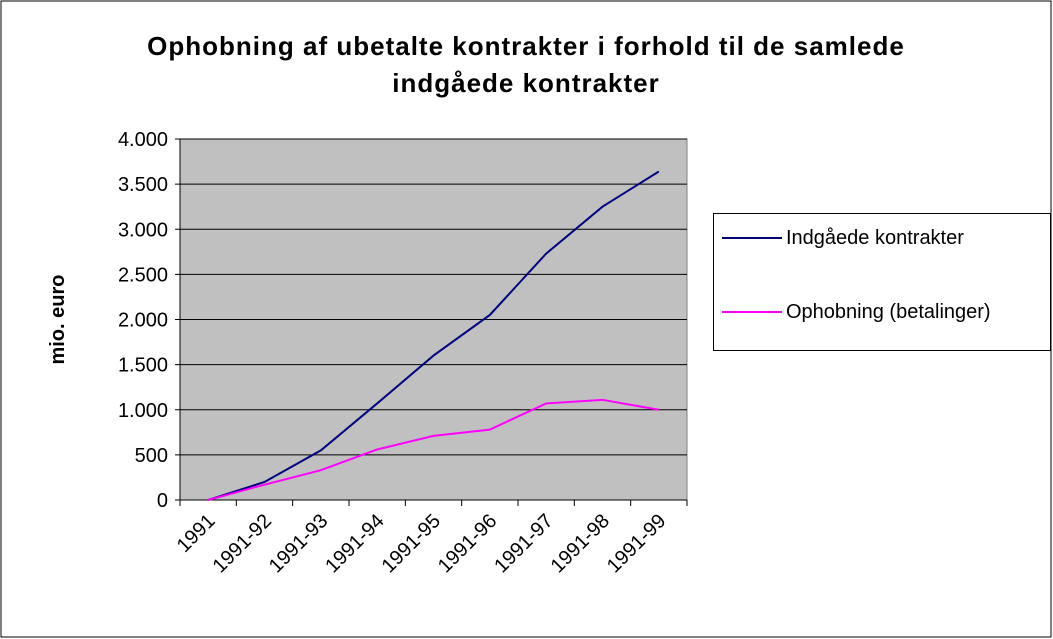  I want to click on y-axis-label: mio. euro, so click(58, 319).